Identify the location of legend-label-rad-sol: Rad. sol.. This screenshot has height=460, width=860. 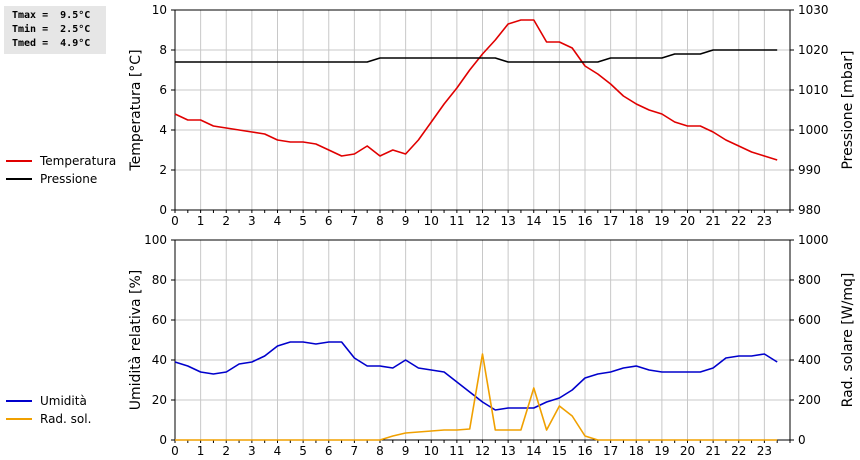
(66, 419).